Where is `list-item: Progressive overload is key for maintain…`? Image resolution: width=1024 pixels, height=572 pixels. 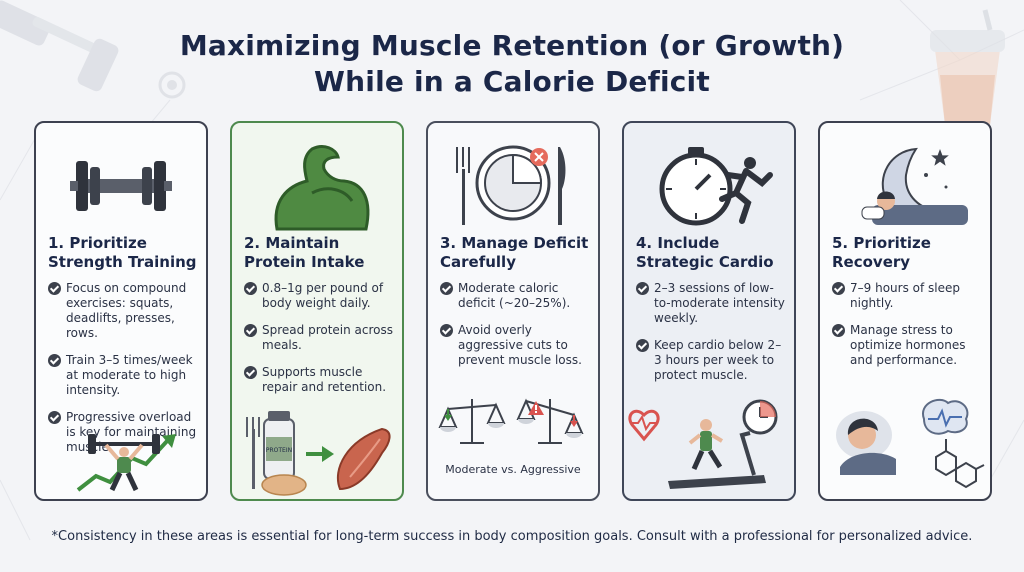 list-item: Progressive overload is key for maintain… is located at coordinates (124, 432).